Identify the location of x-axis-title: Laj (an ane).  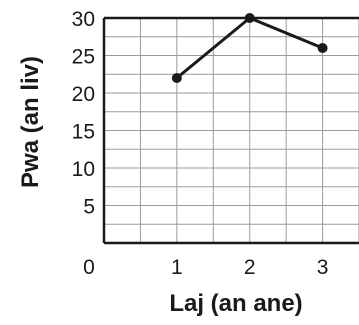
(235, 303).